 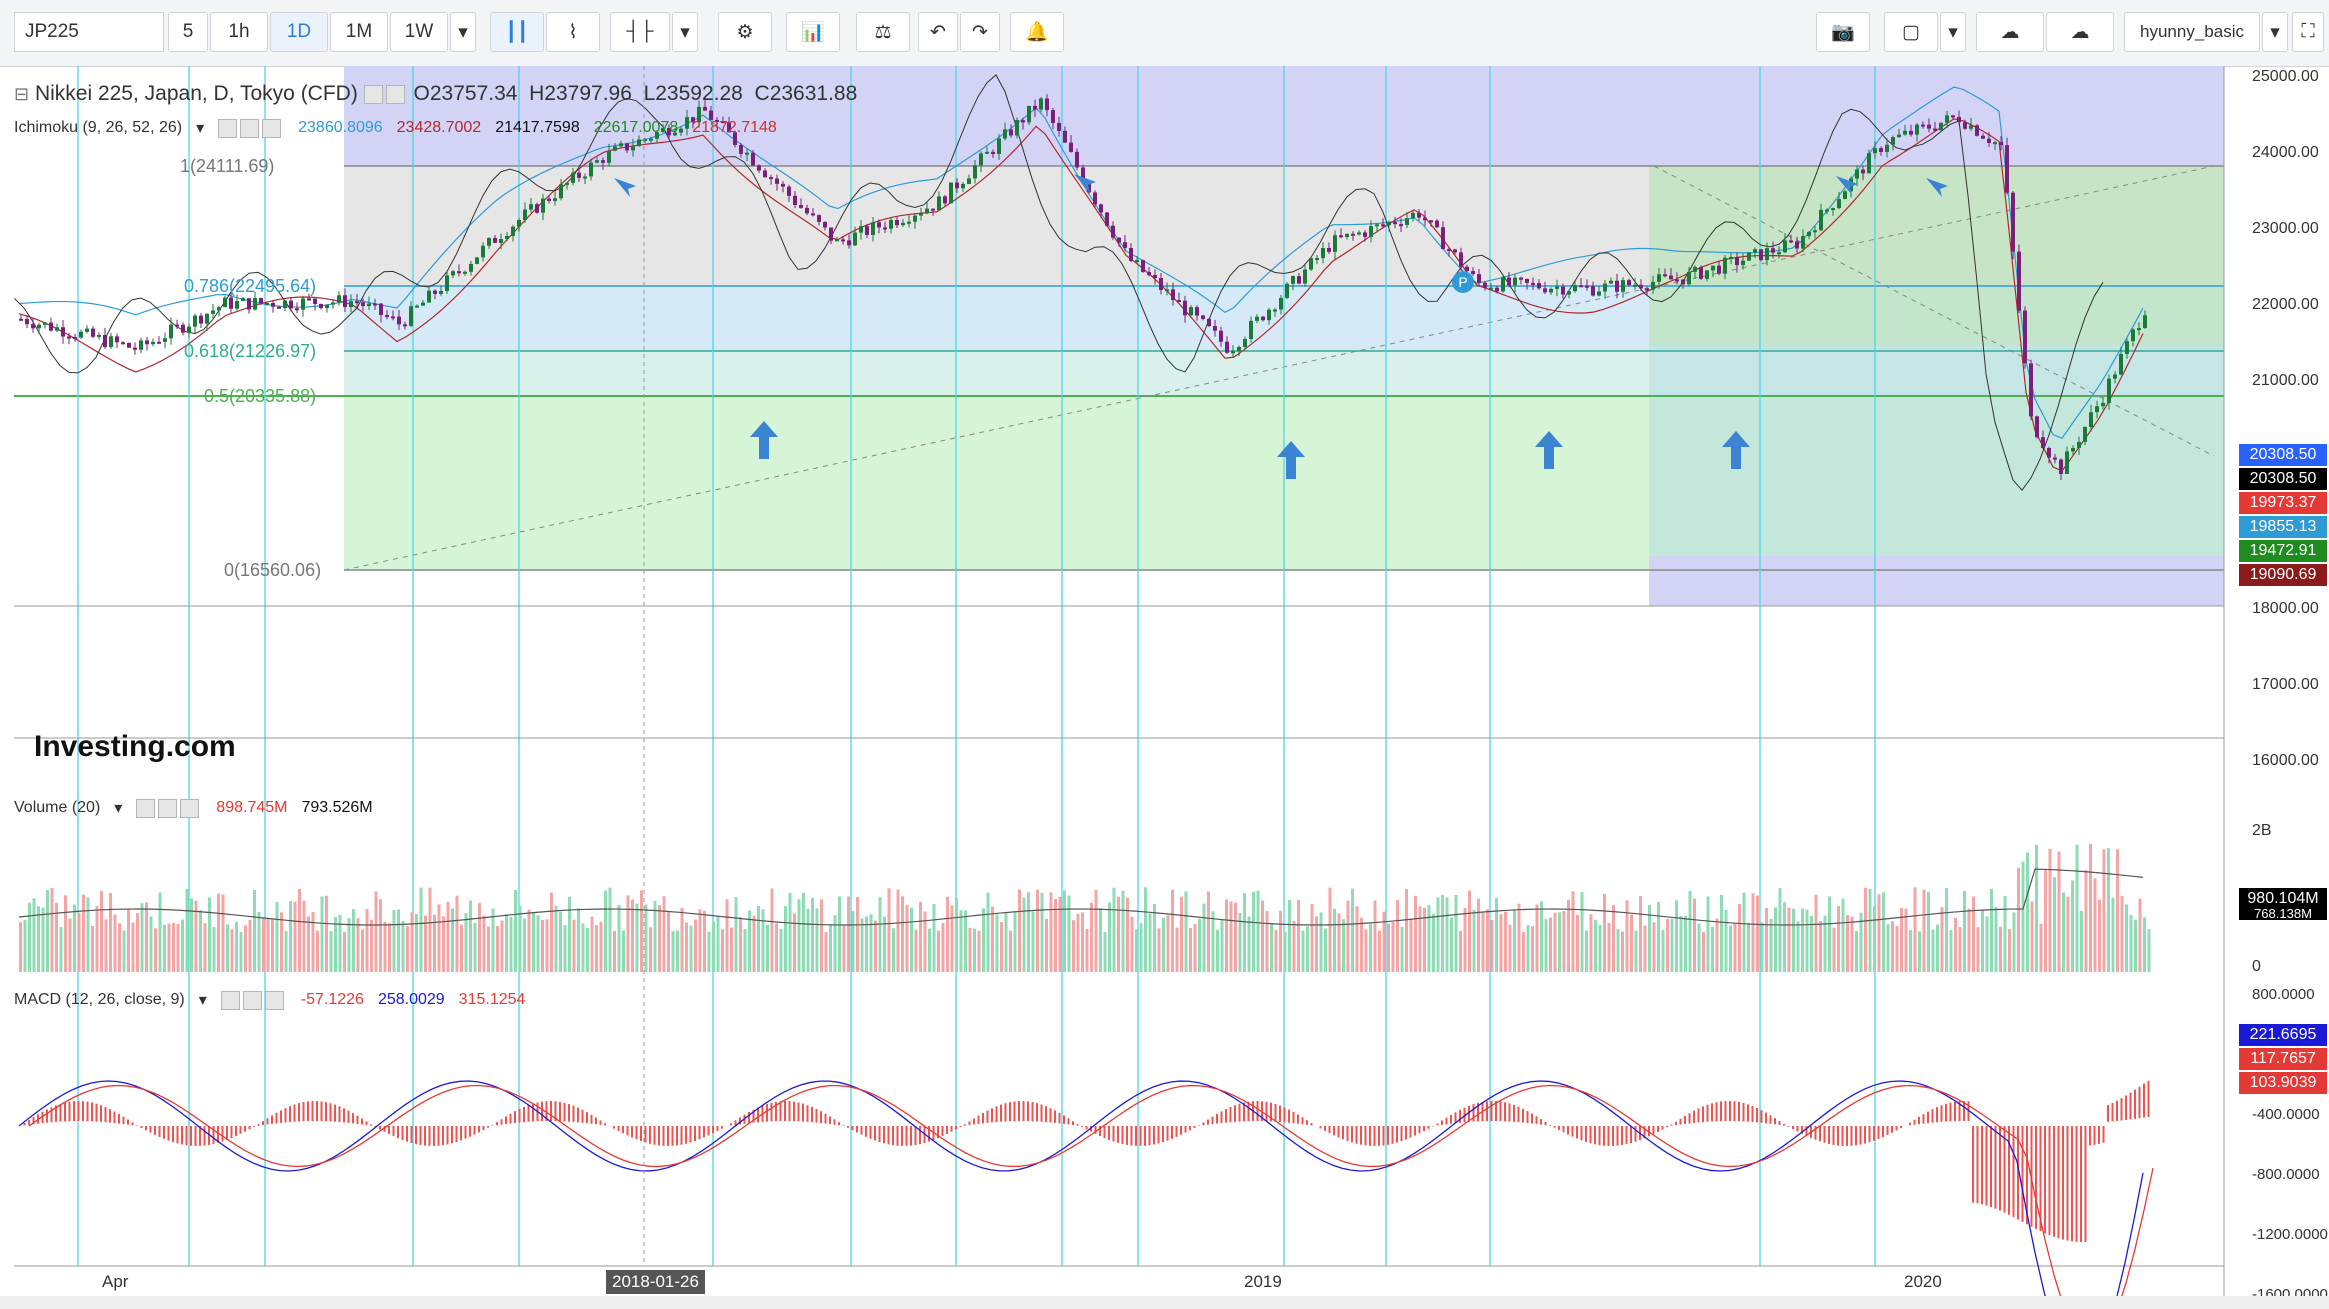 What do you see at coordinates (252, 1000) in the screenshot?
I see `macd-gear-icon` at bounding box center [252, 1000].